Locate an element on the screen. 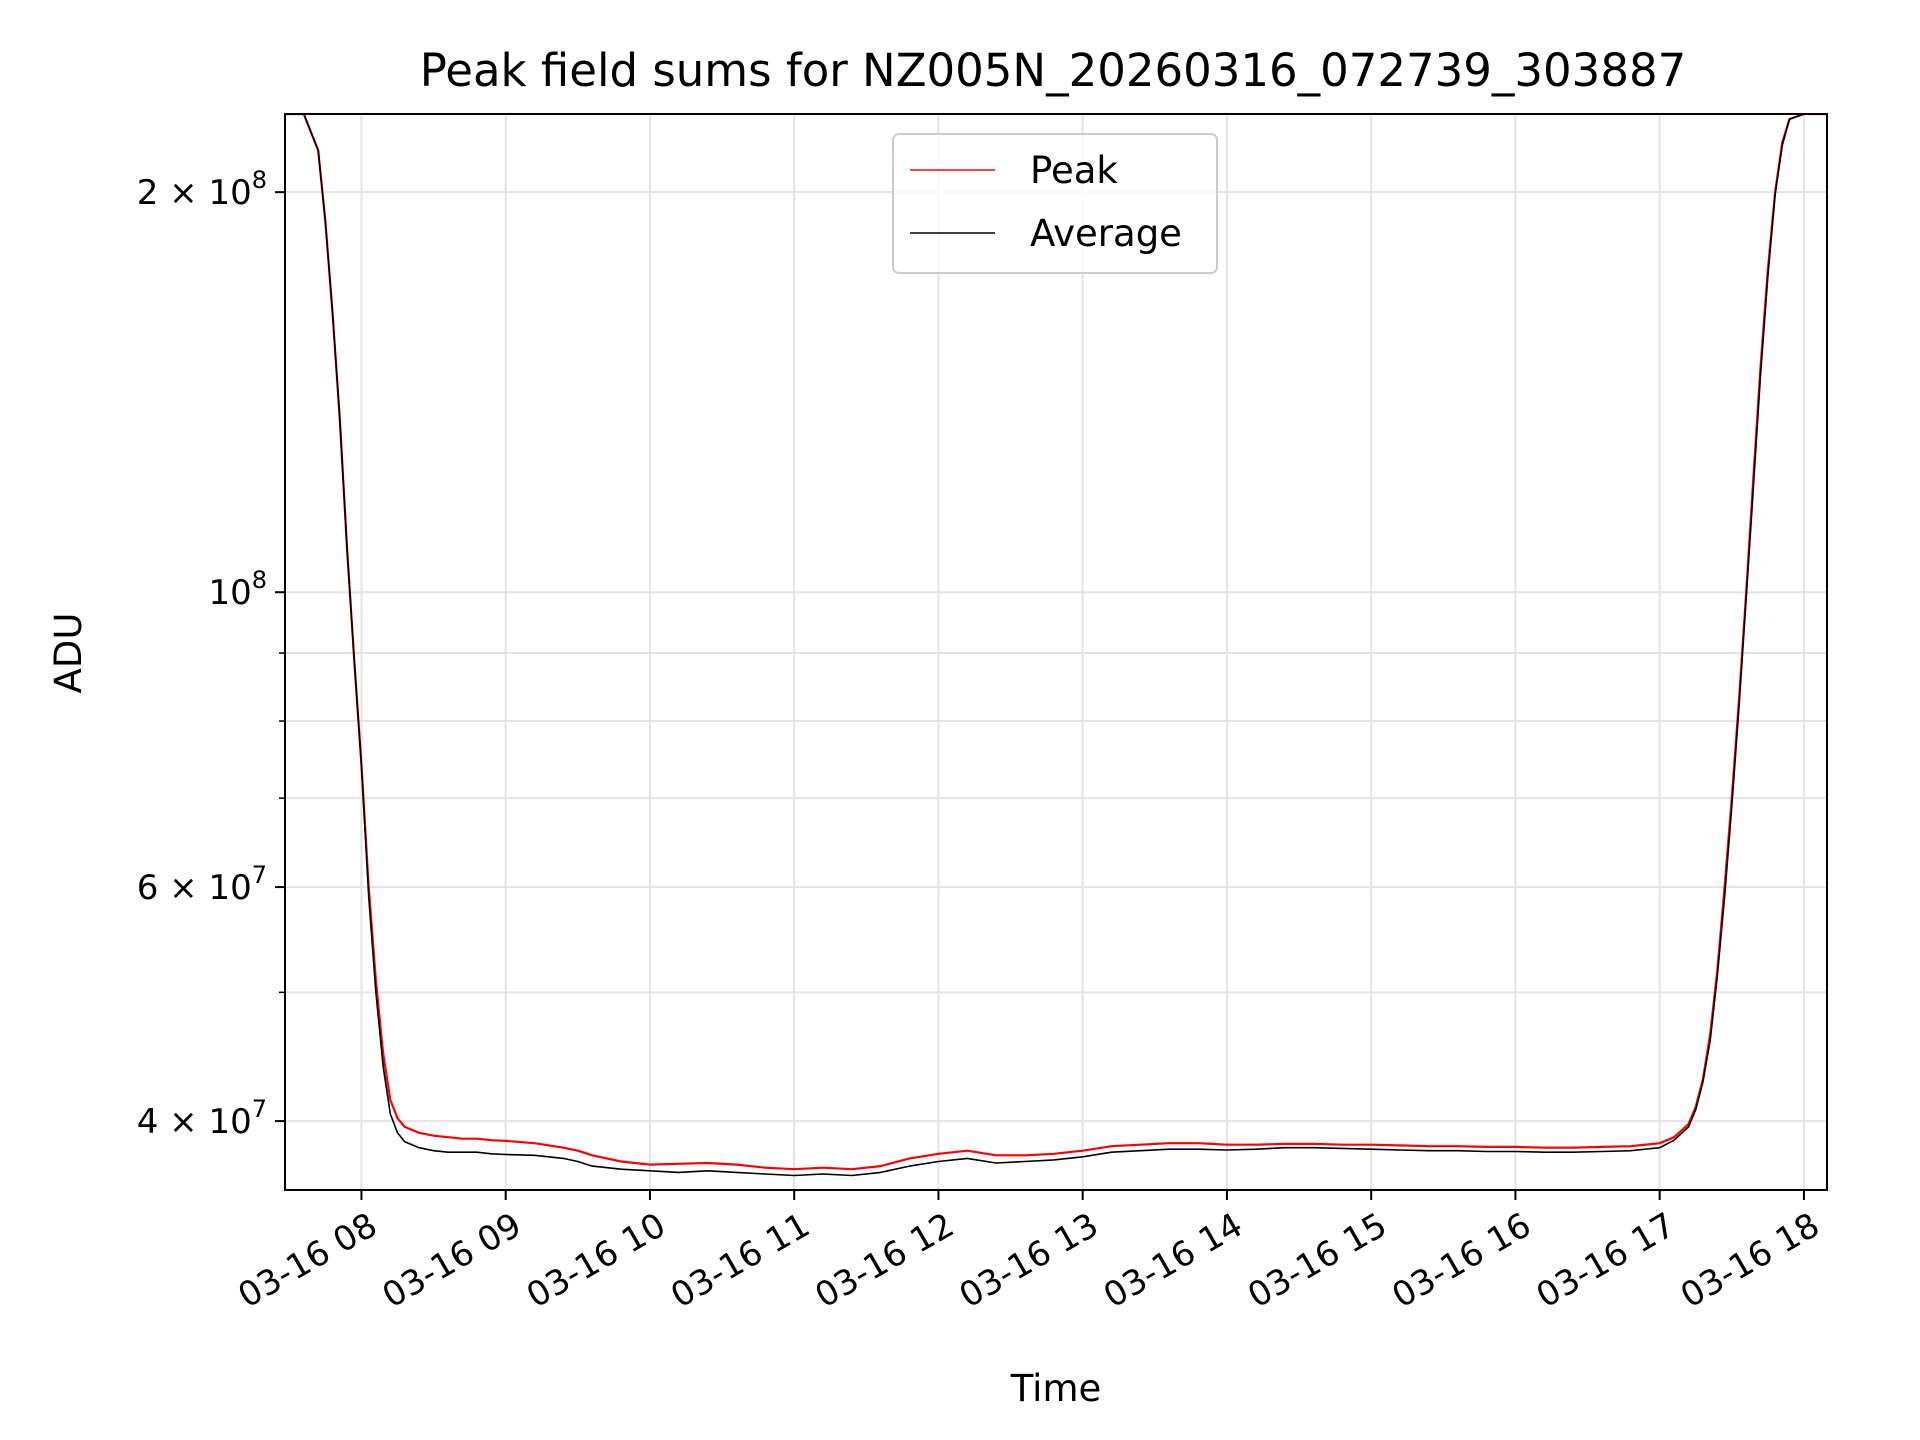  y-tick-label: 6 × 107 is located at coordinates (202, 884).